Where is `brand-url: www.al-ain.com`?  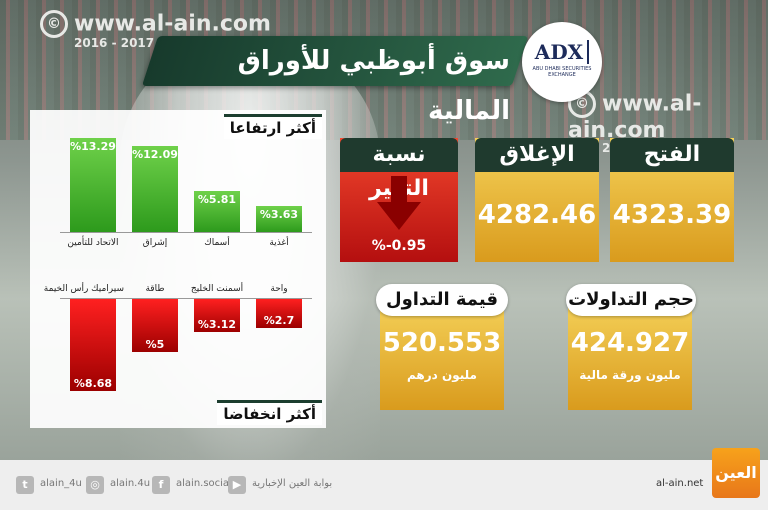
brand-url: www.al-ain.com is located at coordinates (172, 24).